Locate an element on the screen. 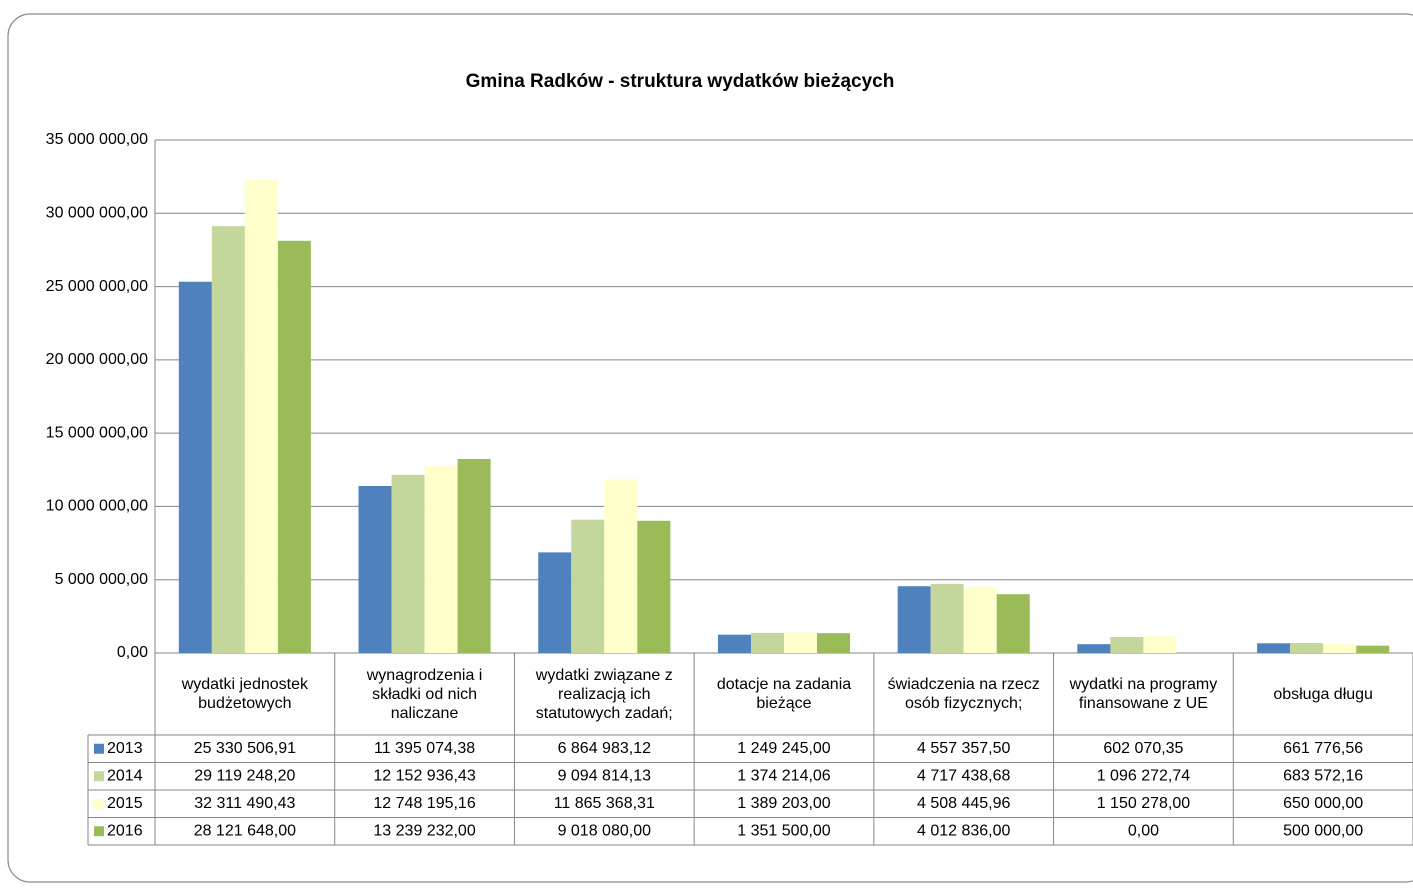 Image resolution: width=1413 pixels, height=894 pixels. table-value: 1 389 203,00 is located at coordinates (784, 803).